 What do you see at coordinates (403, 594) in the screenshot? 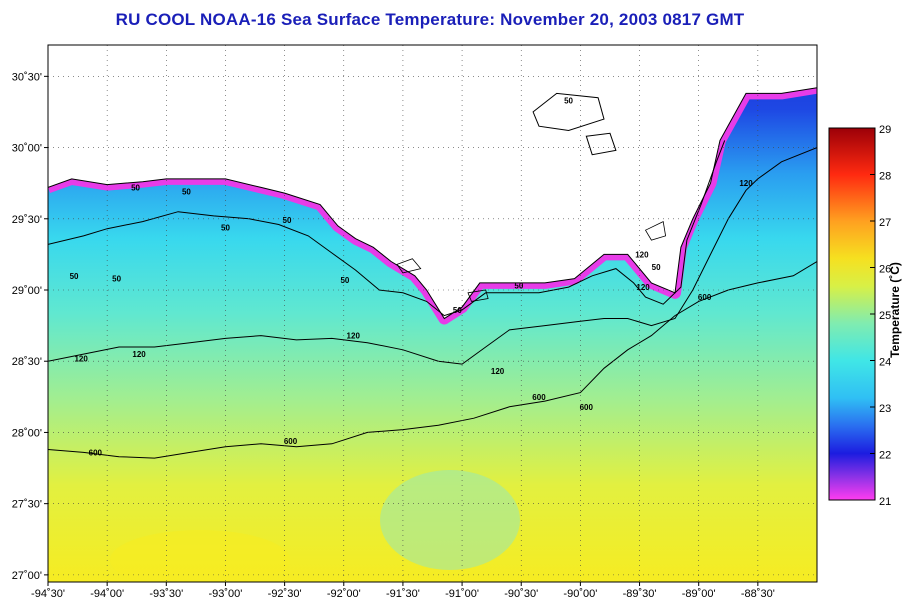
I see `lon-tick-label: -91˚30'` at bounding box center [403, 594].